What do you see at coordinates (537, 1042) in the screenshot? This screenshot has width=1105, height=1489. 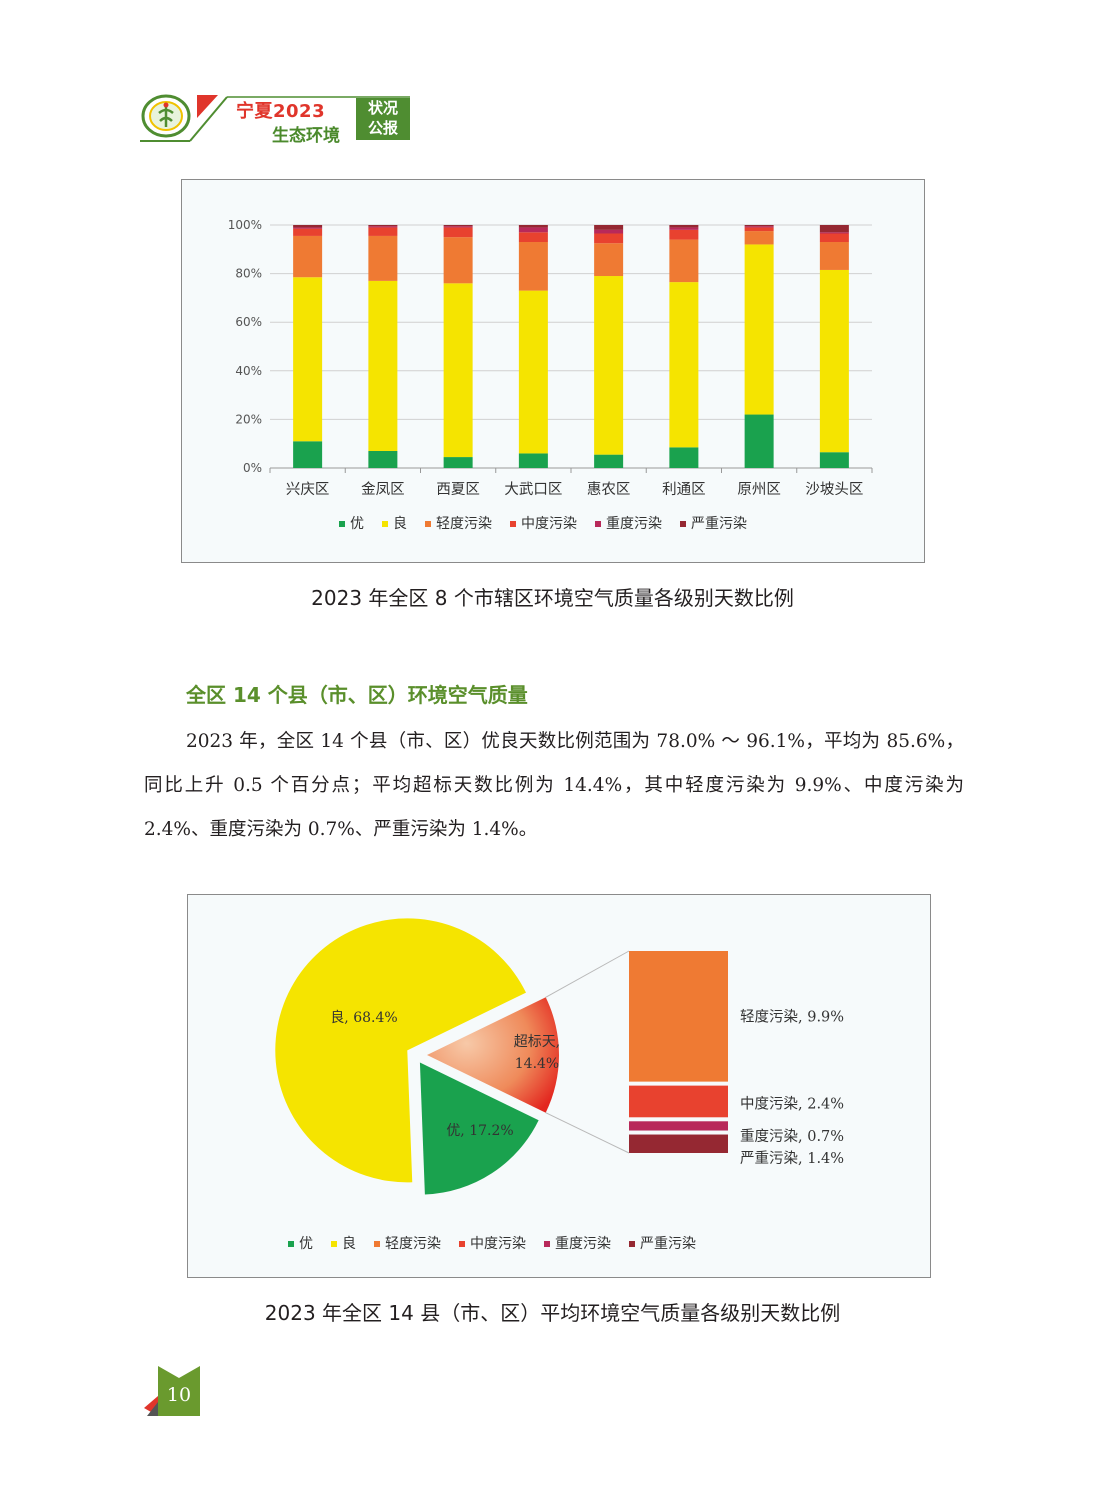 I see `pie-label-exceedance-name: 超标天,` at bounding box center [537, 1042].